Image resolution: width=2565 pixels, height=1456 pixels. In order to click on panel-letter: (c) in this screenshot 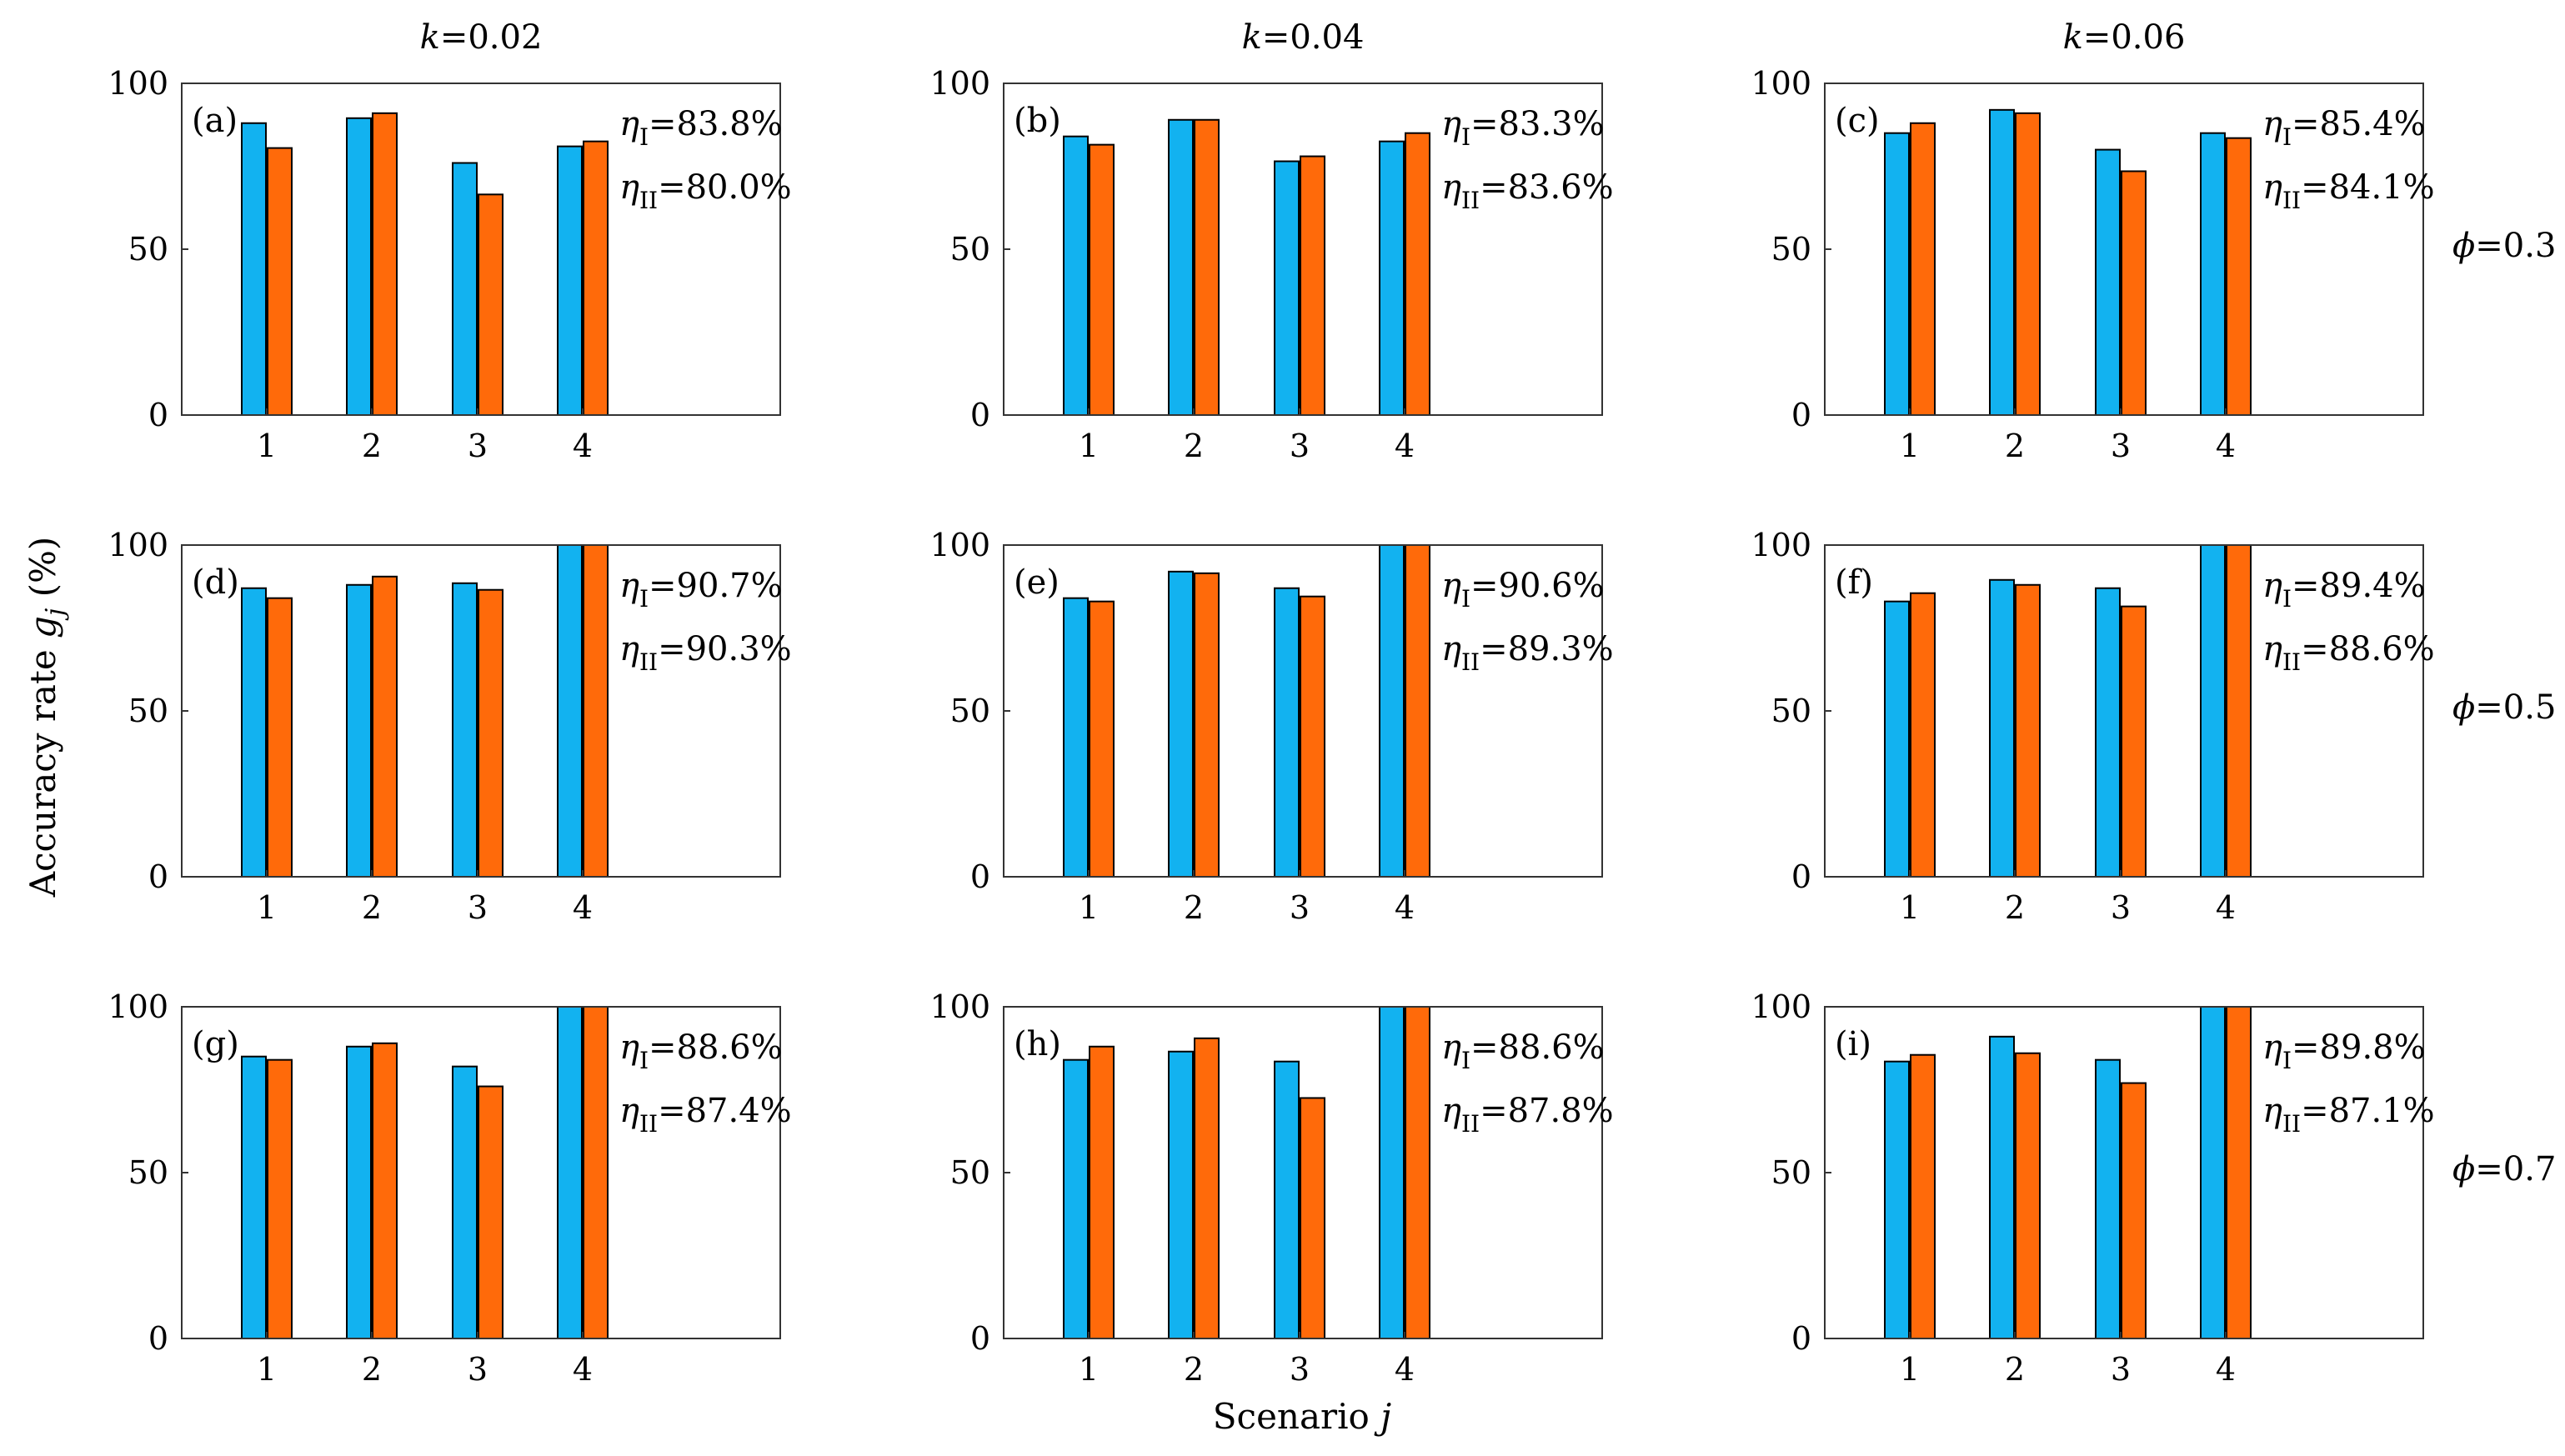, I will do `click(1857, 121)`.